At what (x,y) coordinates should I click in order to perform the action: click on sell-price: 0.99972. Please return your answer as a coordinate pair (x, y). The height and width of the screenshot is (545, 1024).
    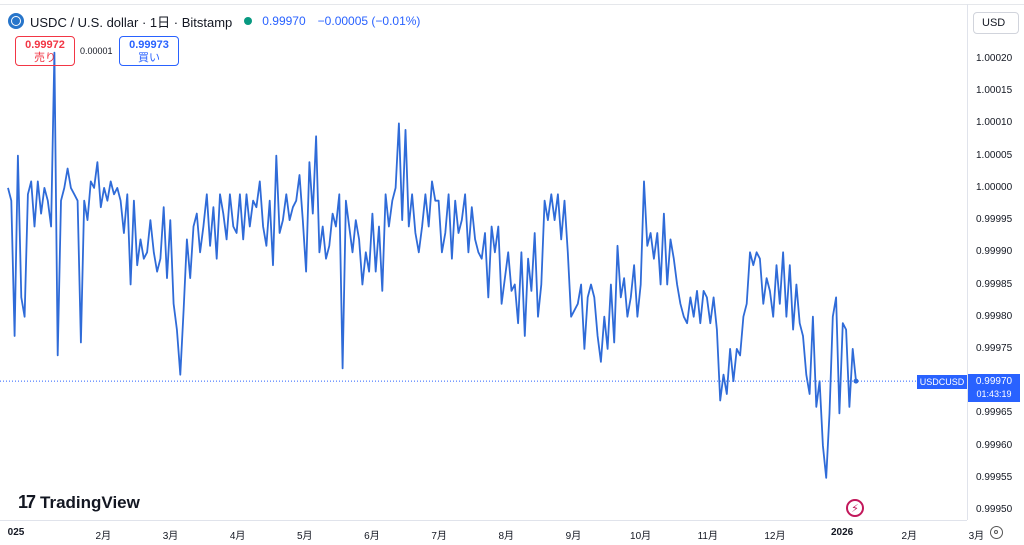
    Looking at the image, I should click on (45, 45).